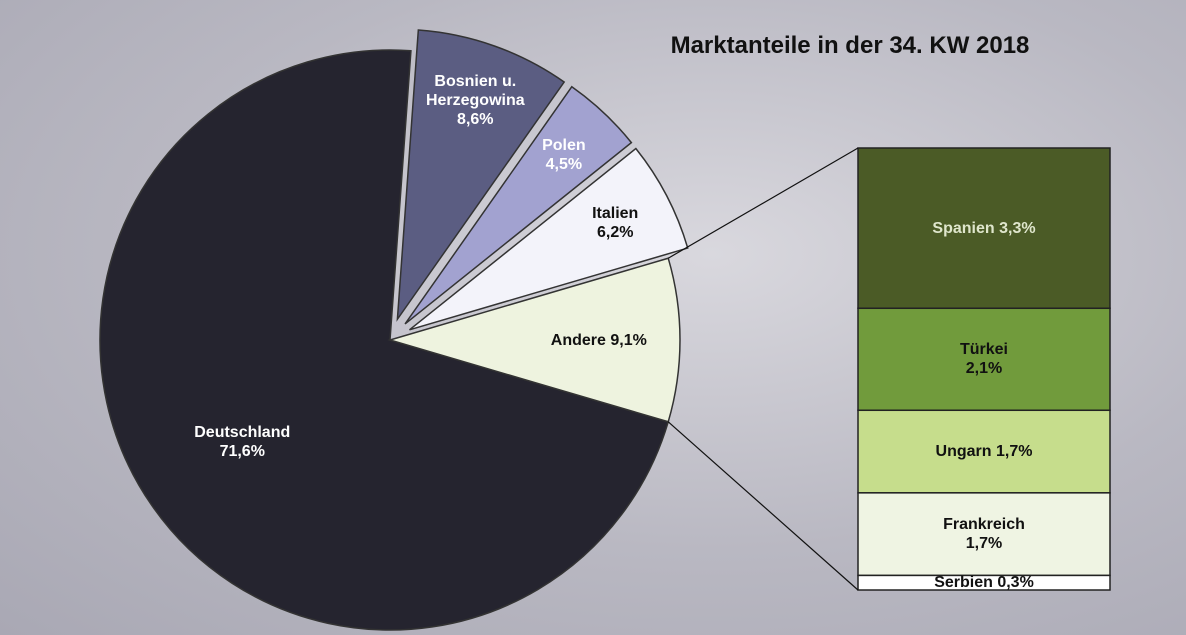 The image size is (1186, 635). I want to click on data-label: Italien 6,2%, so click(615, 223).